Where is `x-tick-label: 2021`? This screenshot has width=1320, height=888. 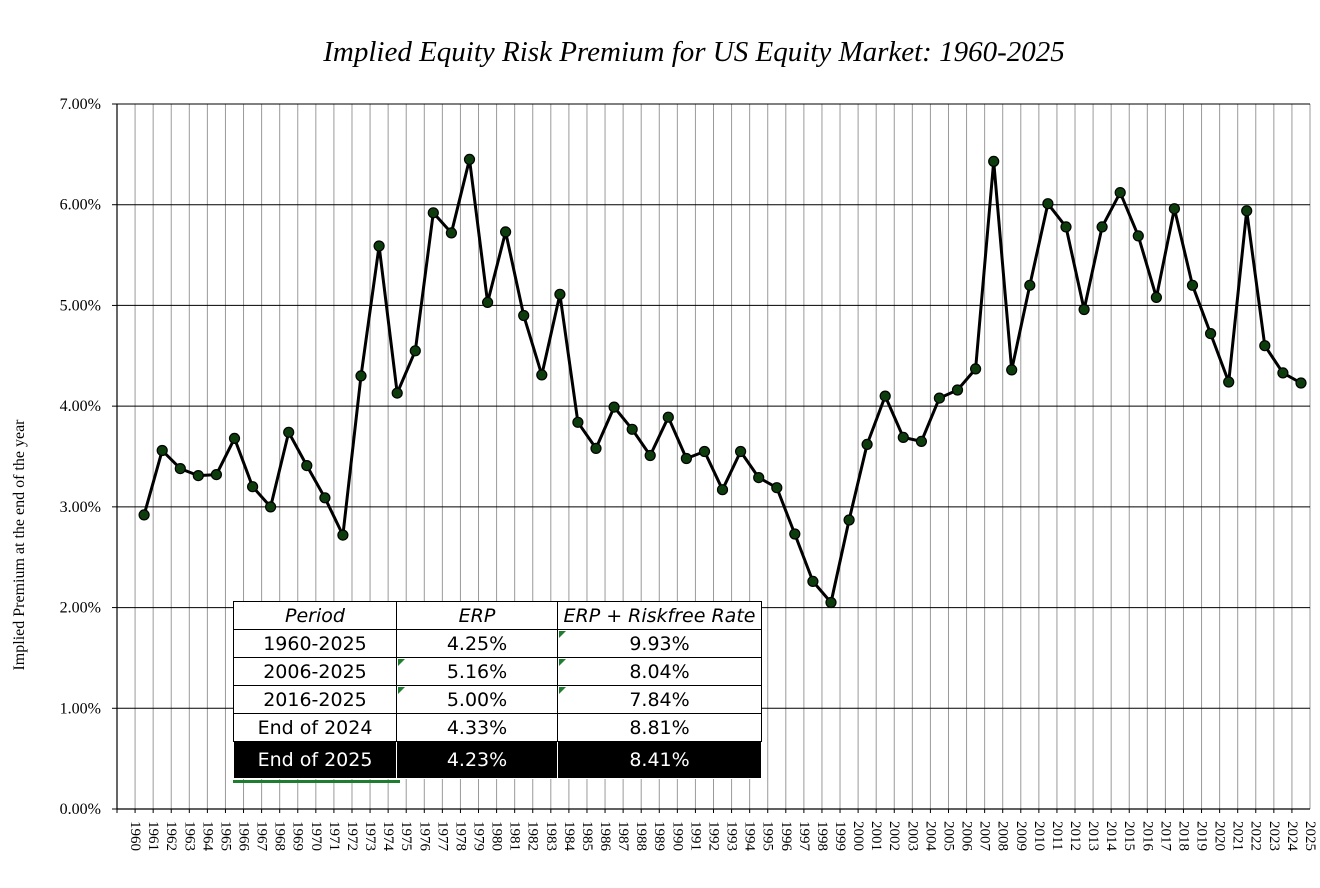 x-tick-label: 2021 is located at coordinates (1238, 836).